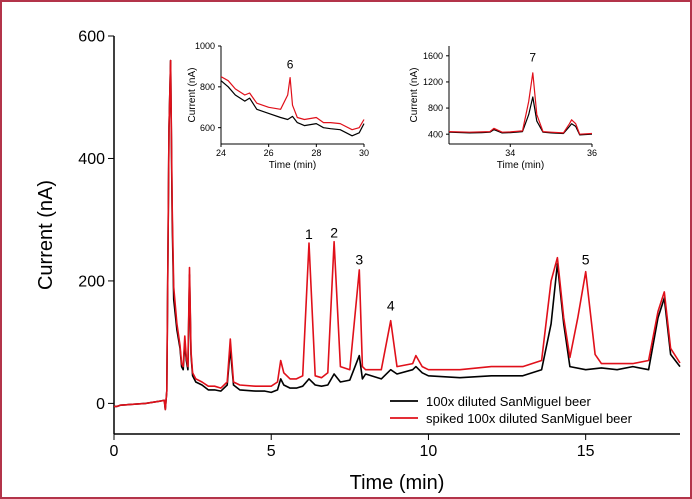  Describe the element at coordinates (433, 82) in the screenshot. I see `inset-2-y-tick-label: 1200` at that location.